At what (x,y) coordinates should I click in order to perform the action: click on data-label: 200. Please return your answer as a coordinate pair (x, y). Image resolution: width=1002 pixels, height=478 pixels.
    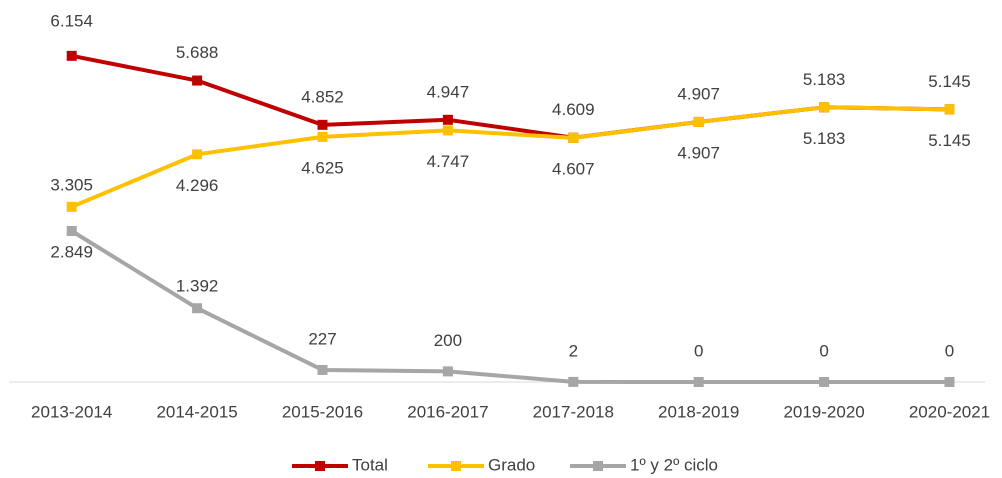
    Looking at the image, I should click on (448, 340).